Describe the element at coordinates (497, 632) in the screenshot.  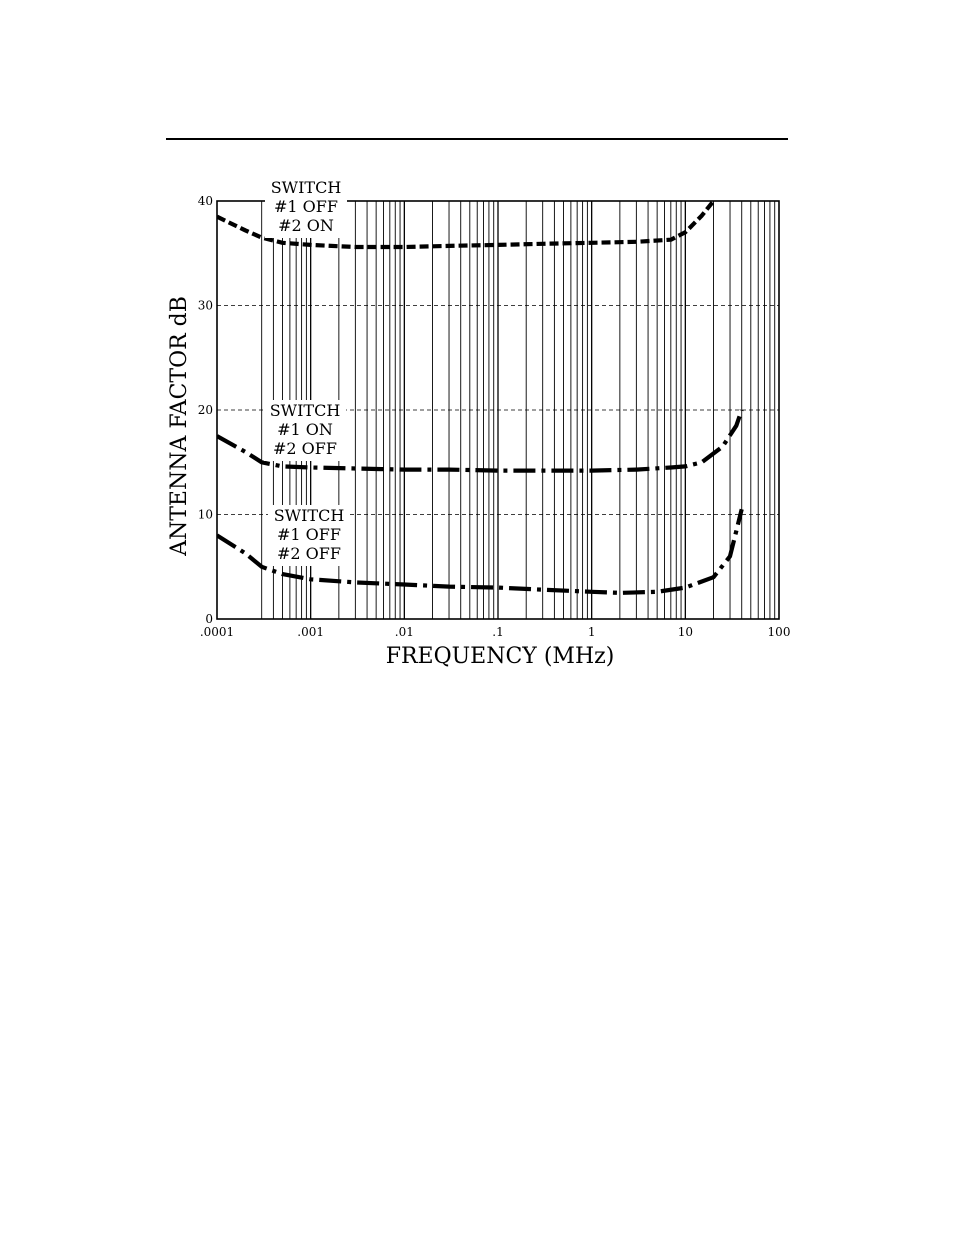
I see `x-tick-label: .1` at that location.